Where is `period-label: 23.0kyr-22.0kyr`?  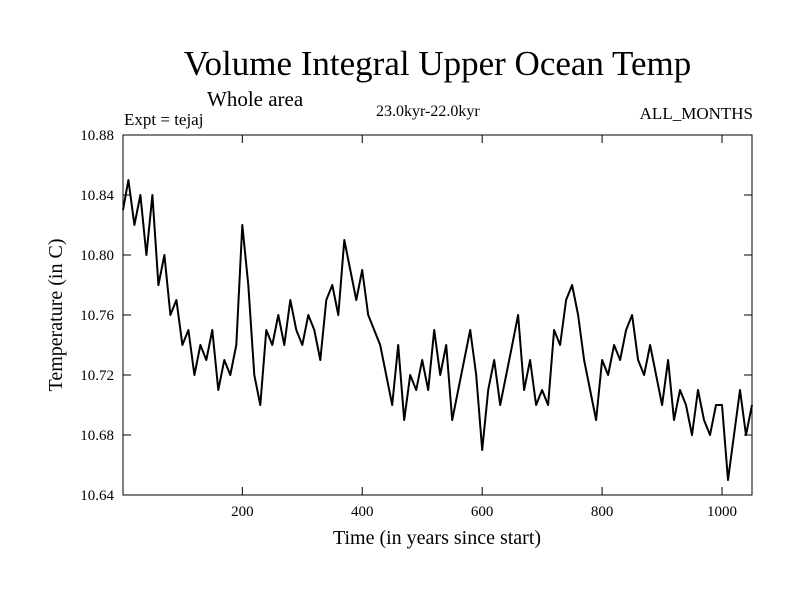 period-label: 23.0kyr-22.0kyr is located at coordinates (428, 111).